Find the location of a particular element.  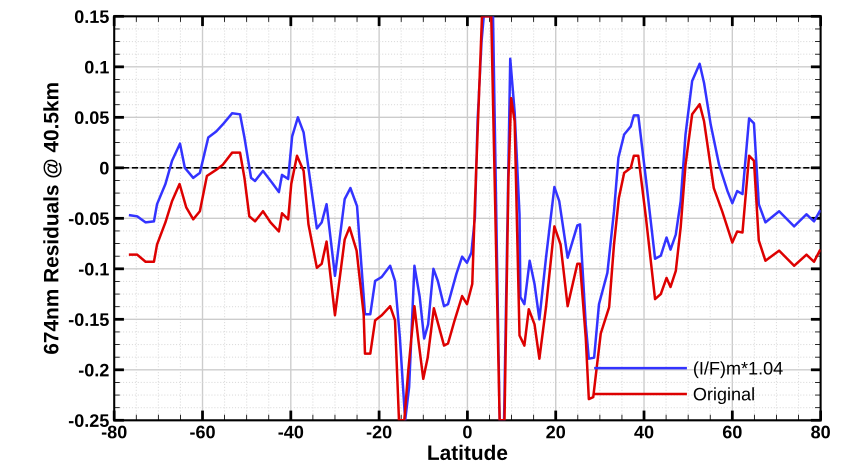

x-tick-label: 40 is located at coordinates (644, 432).